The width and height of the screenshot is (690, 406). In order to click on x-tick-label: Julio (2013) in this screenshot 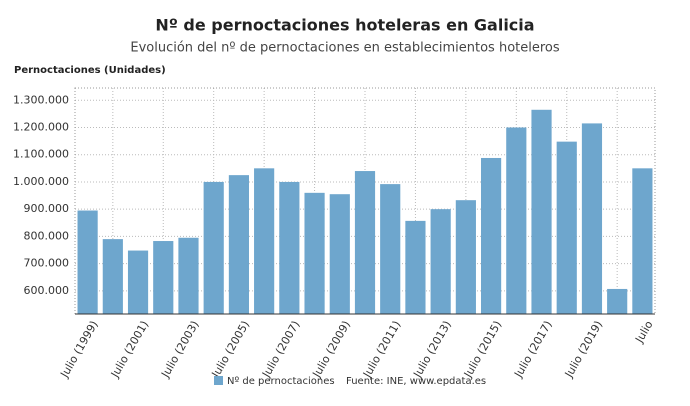, I will do `click(432, 350)`.